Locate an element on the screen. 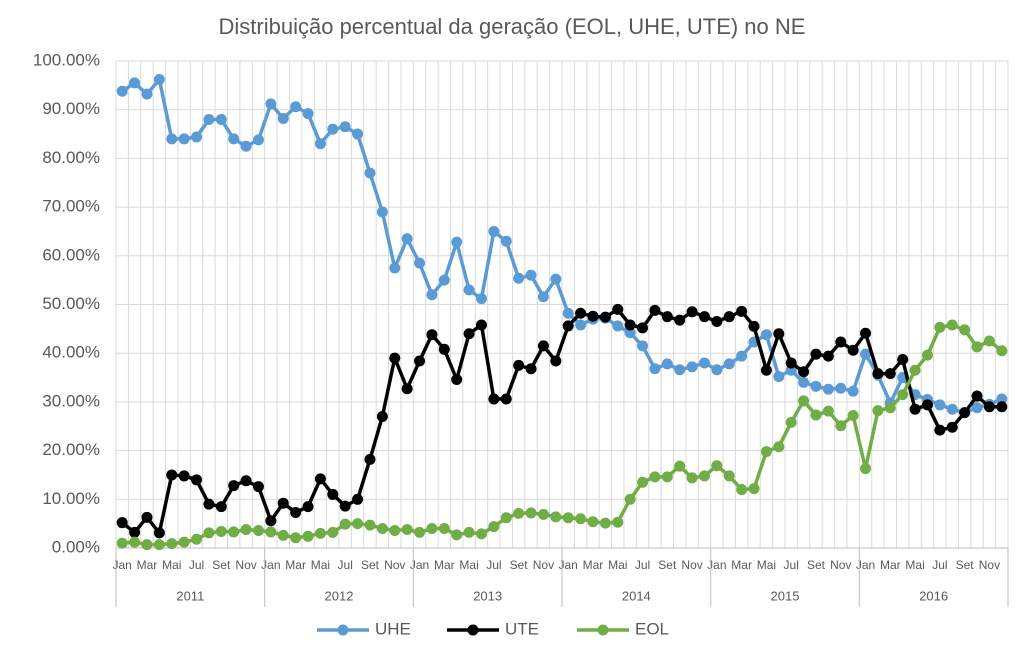  y-tick-label: 10.00% is located at coordinates (71, 498).